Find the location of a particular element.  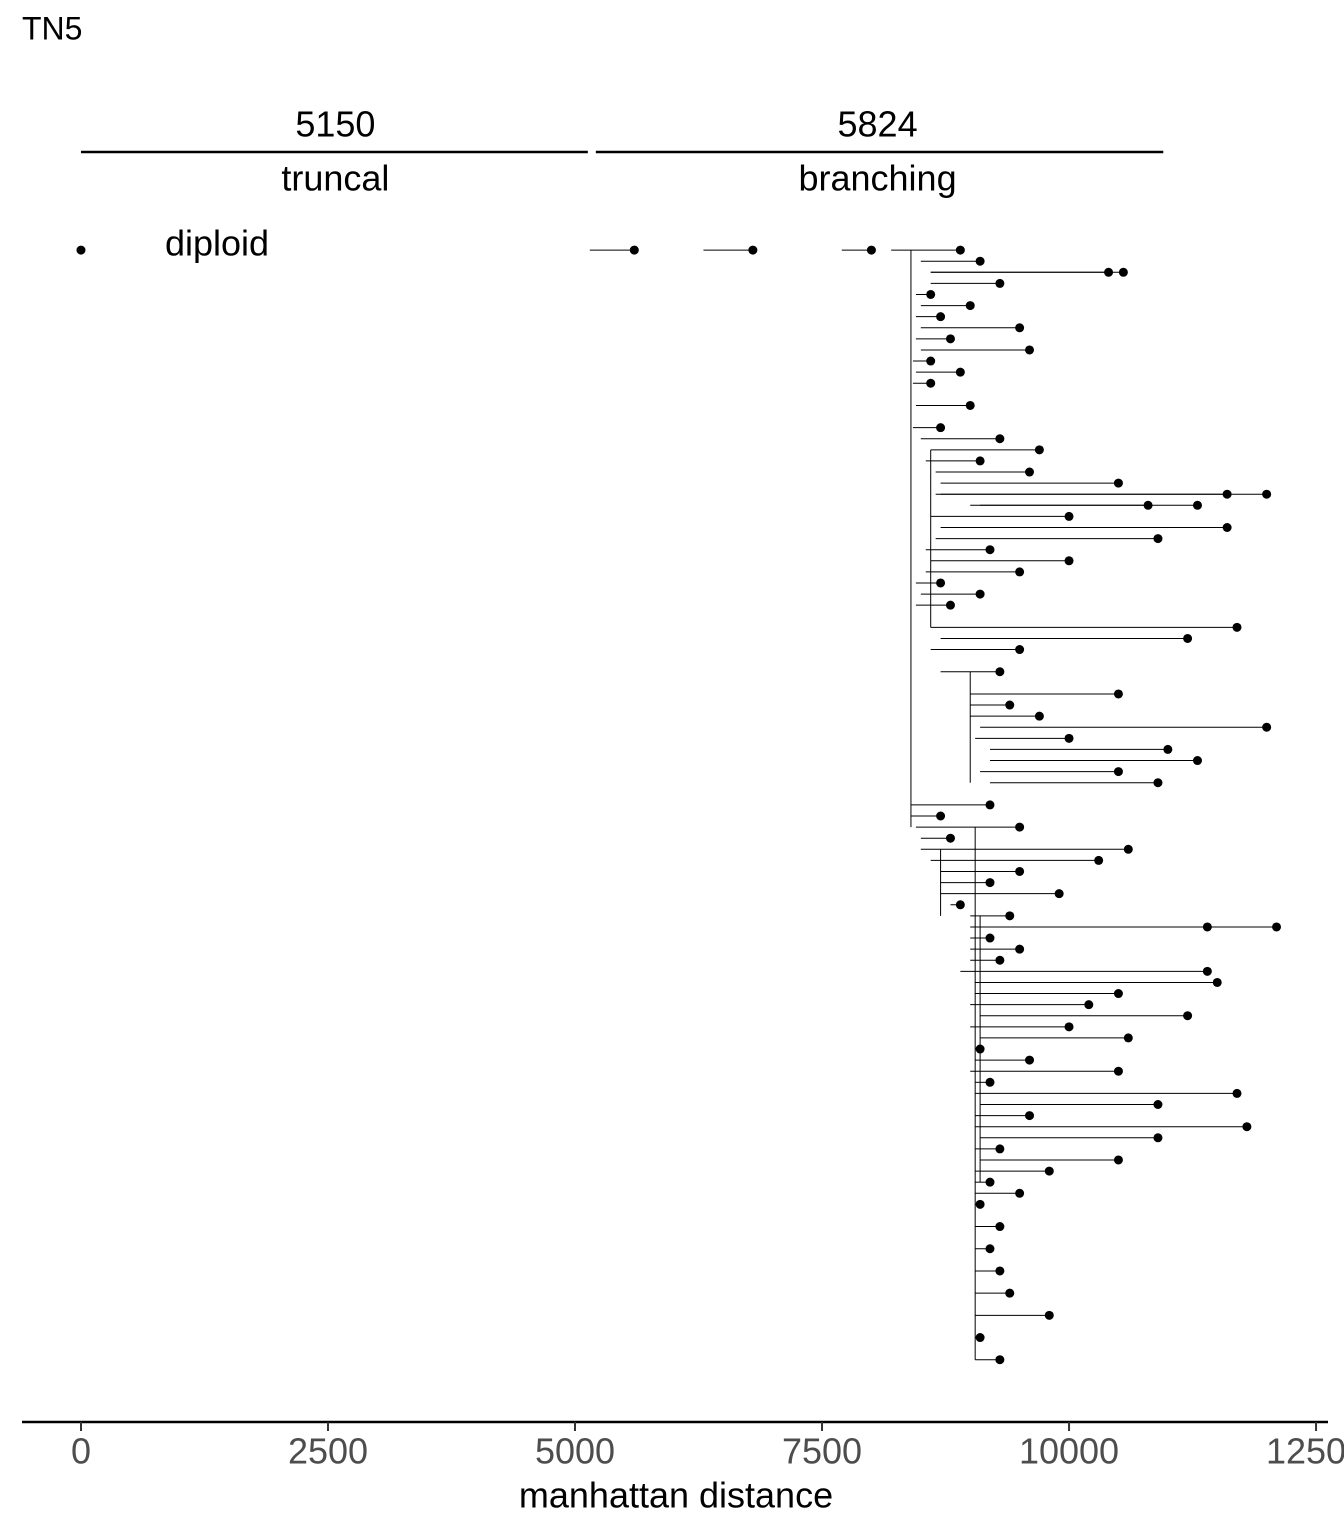

x-axis-label: manhattan distance is located at coordinates (676, 1495).